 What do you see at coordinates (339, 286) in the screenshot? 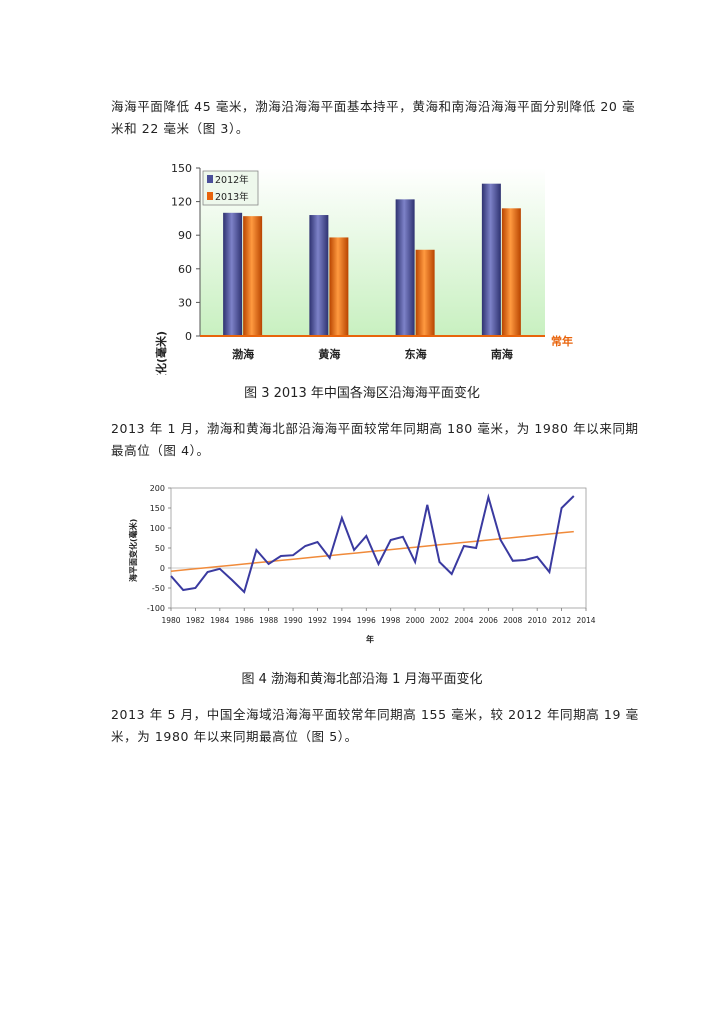
I see `bar-2013年-黄海` at bounding box center [339, 286].